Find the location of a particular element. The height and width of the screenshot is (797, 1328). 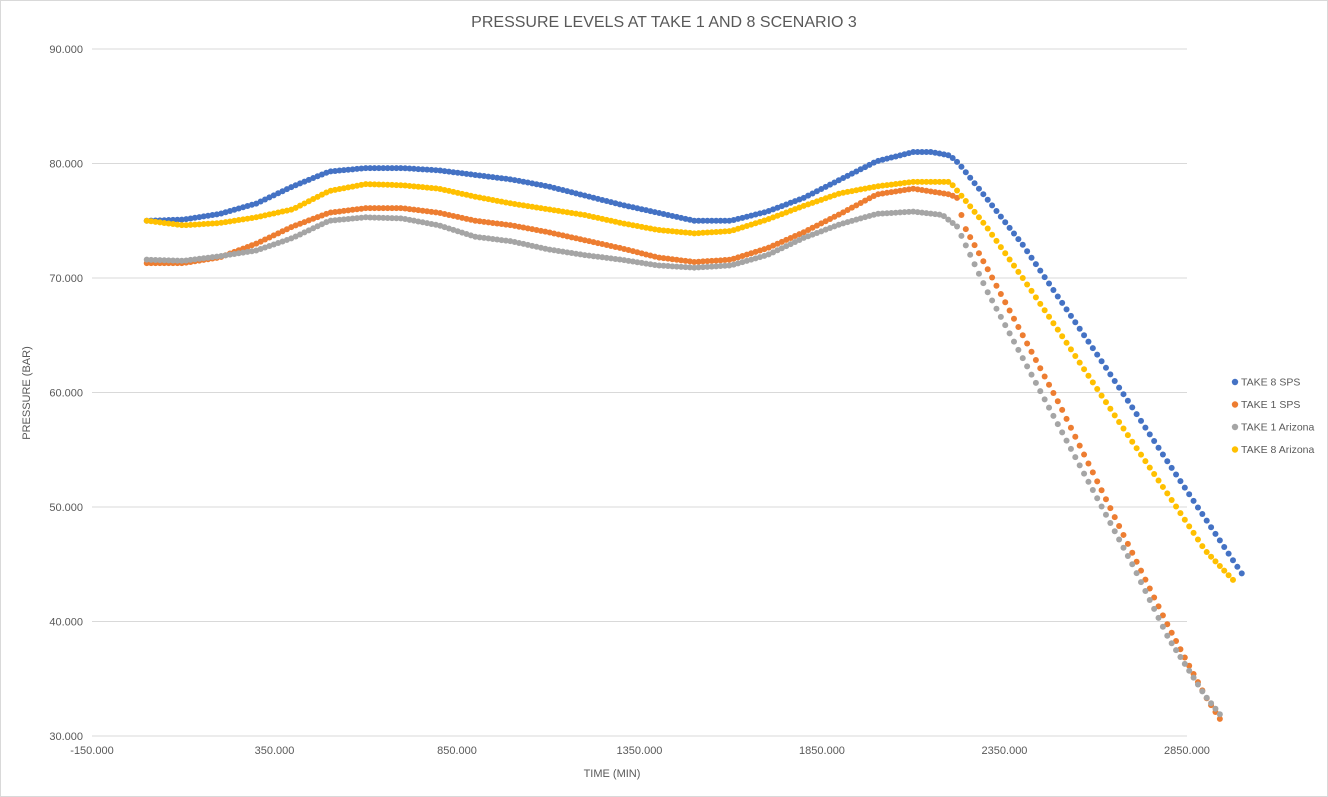

legend-label: TAKE 8 SPS is located at coordinates (1270, 383).